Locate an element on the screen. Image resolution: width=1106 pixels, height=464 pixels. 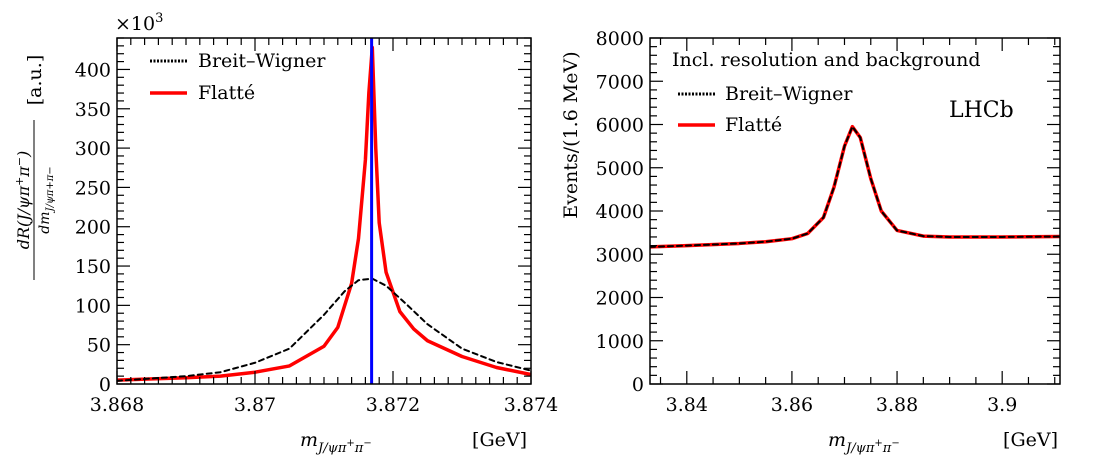
left-y-axis-label: dR(J/ψπ+π−) dmJ/ψπ+π− [a.u.] is located at coordinates (34, 167).